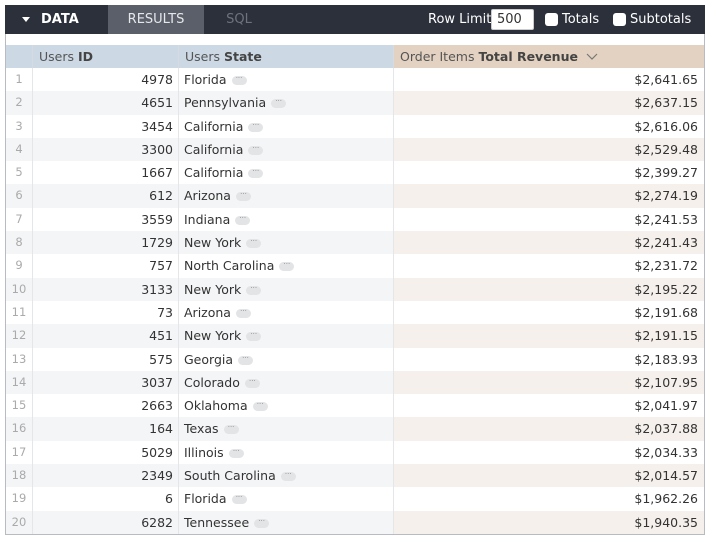 The image size is (710, 540). What do you see at coordinates (225, 103) in the screenshot?
I see `cell-users-state-text: Pennsylvania` at bounding box center [225, 103].